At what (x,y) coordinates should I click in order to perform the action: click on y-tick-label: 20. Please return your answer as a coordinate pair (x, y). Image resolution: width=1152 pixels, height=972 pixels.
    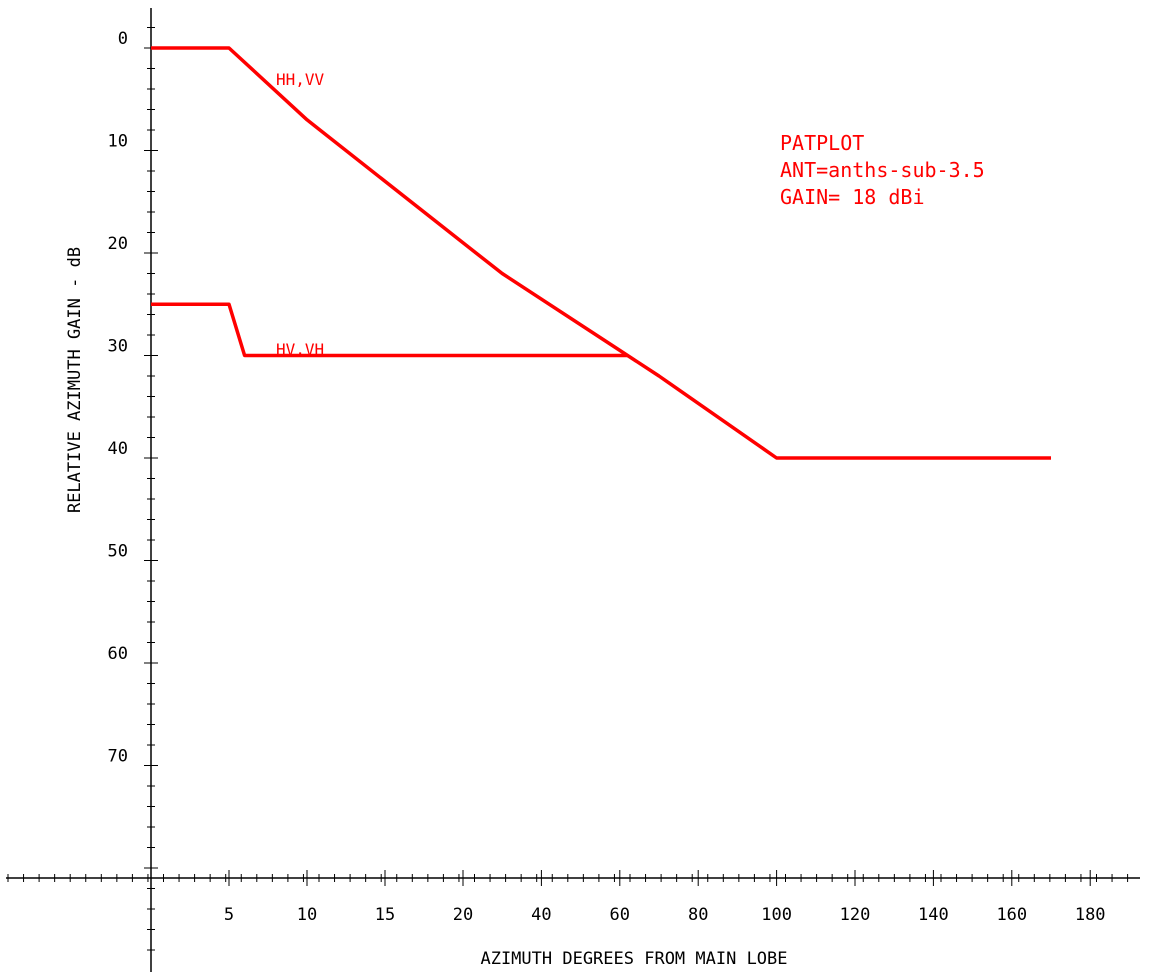
    Looking at the image, I should click on (118, 244).